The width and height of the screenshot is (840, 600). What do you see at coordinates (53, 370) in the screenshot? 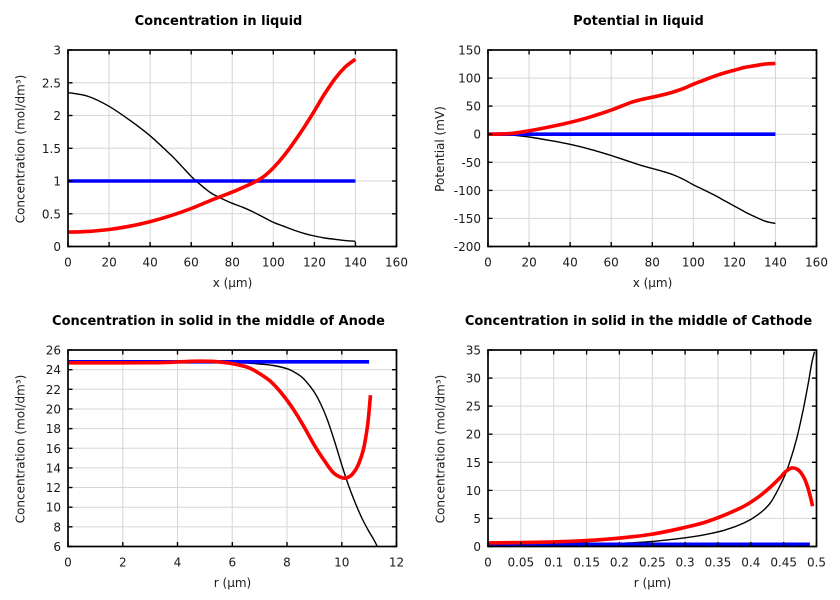
I see `svg-text: 24` at bounding box center [53, 370].